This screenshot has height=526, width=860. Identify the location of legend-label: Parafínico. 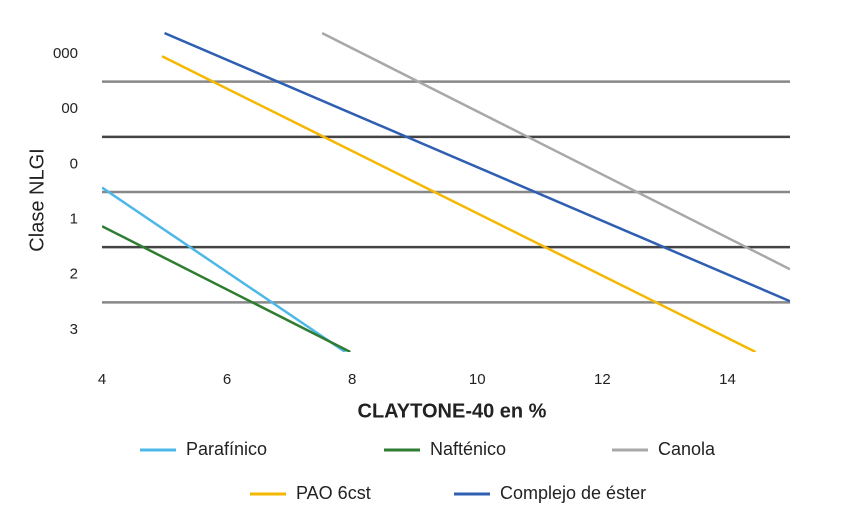
(226, 449).